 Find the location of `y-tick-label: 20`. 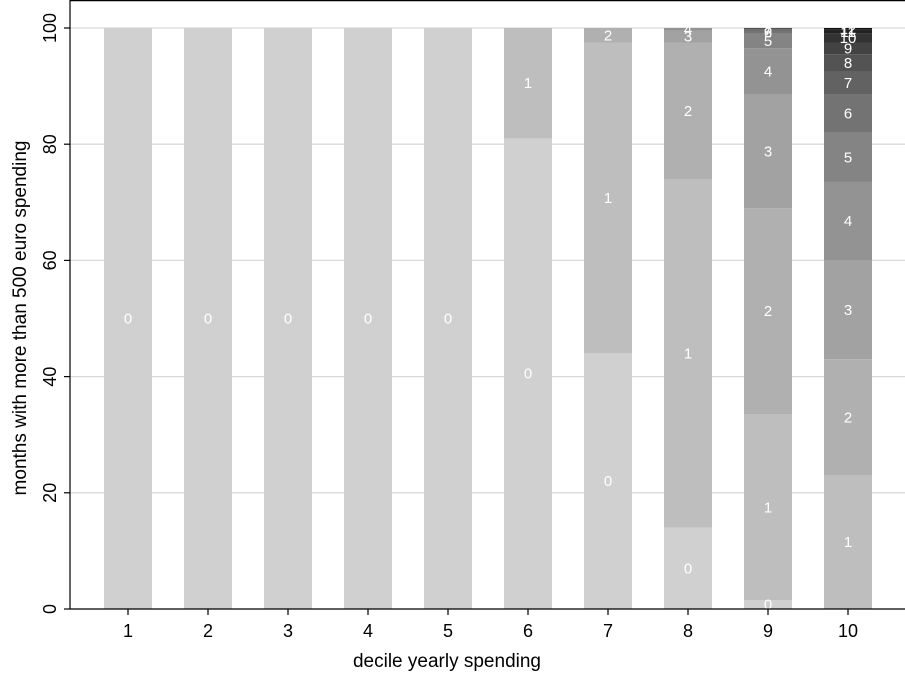

y-tick-label: 20 is located at coordinates (50, 493).